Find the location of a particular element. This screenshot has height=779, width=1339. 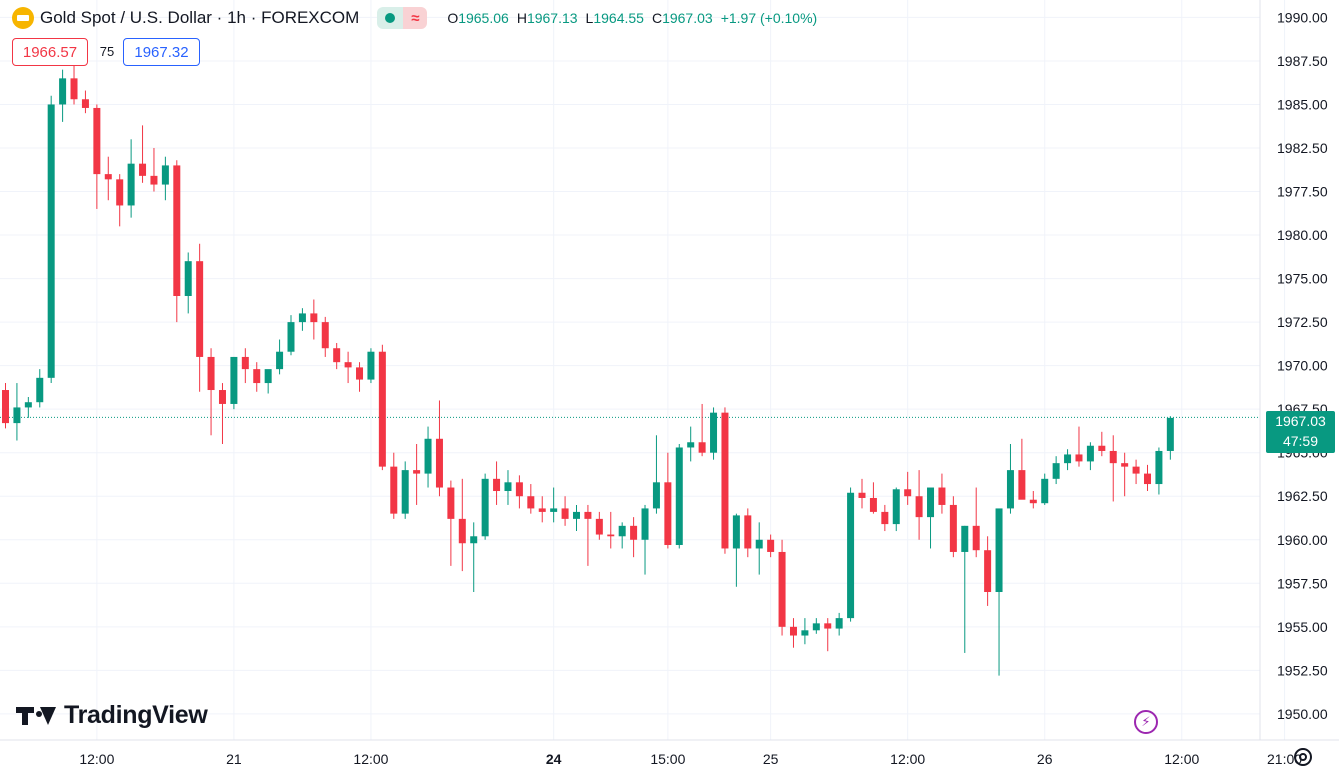

bid-price-button: 1966.57 is located at coordinates (50, 52).